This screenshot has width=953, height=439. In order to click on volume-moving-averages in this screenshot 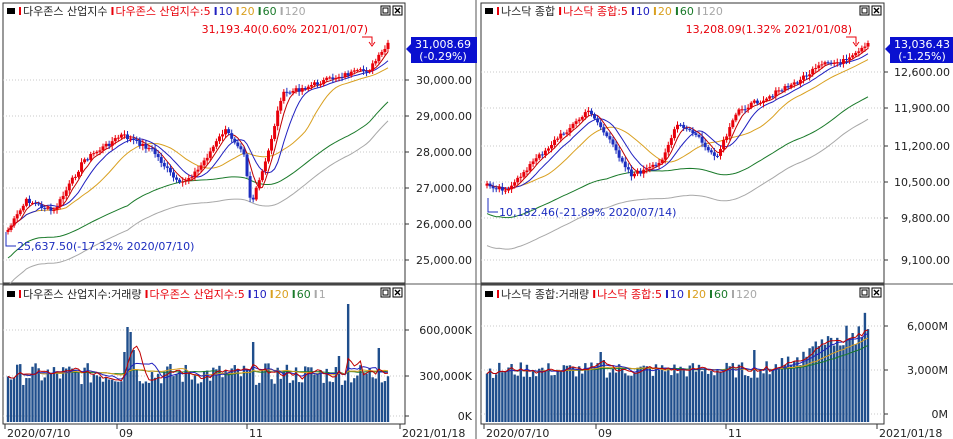, I will do `click(677, 352)`.